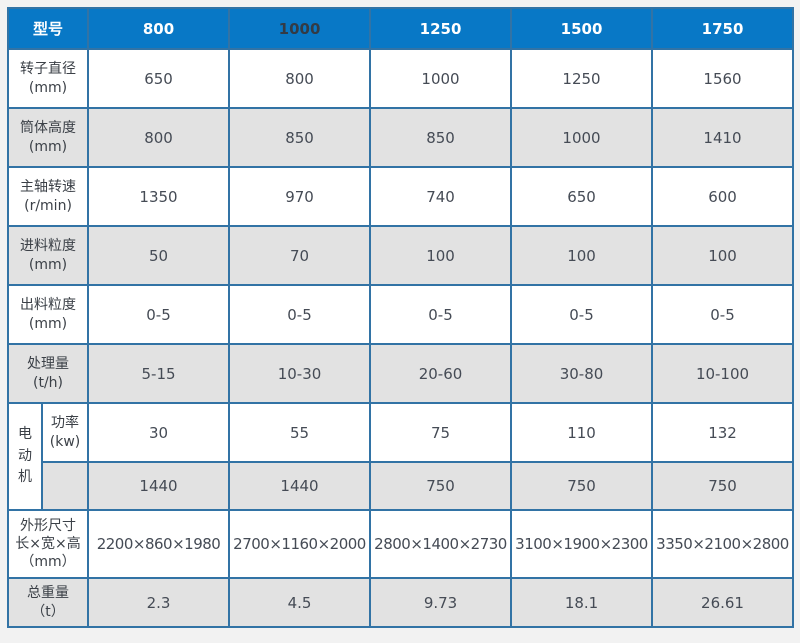 The width and height of the screenshot is (800, 643). I want to click on row-label-motor-power: 功率 (kw), so click(65, 432).